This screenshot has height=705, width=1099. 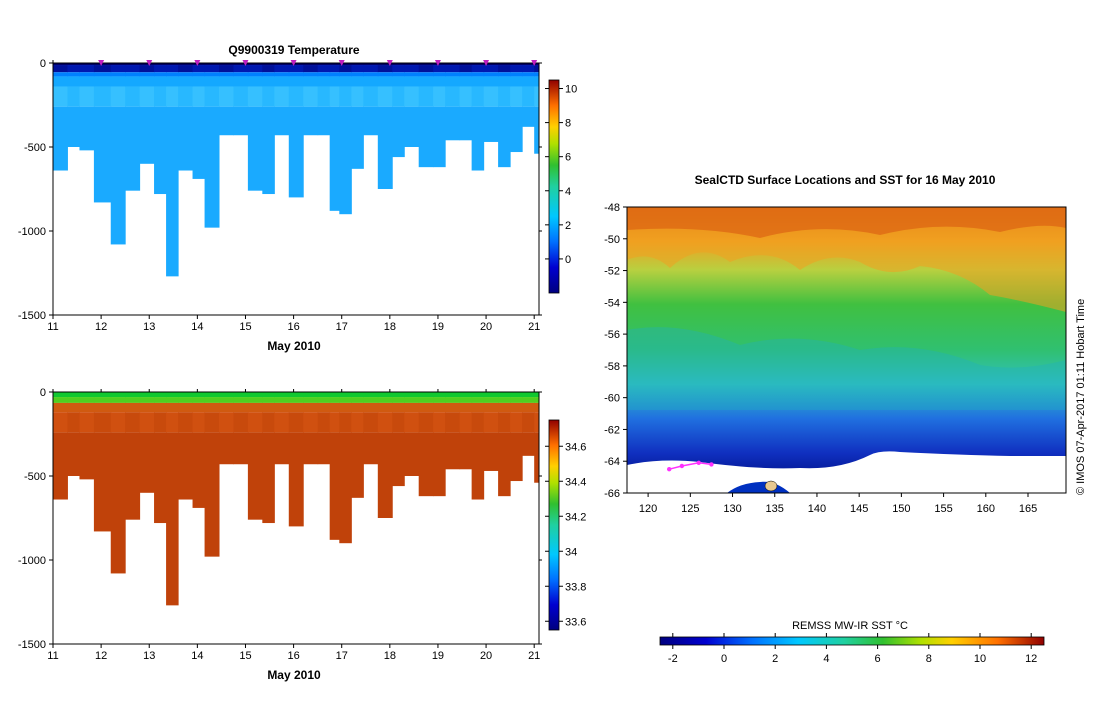 What do you see at coordinates (568, 192) in the screenshot?
I see `colorbar-tick-label: 4` at bounding box center [568, 192].